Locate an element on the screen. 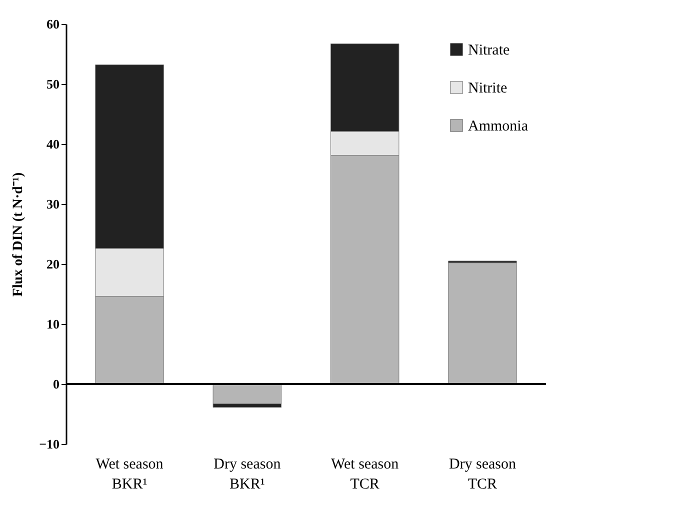 The image size is (699, 508). legend-label: Ammonia is located at coordinates (498, 126).